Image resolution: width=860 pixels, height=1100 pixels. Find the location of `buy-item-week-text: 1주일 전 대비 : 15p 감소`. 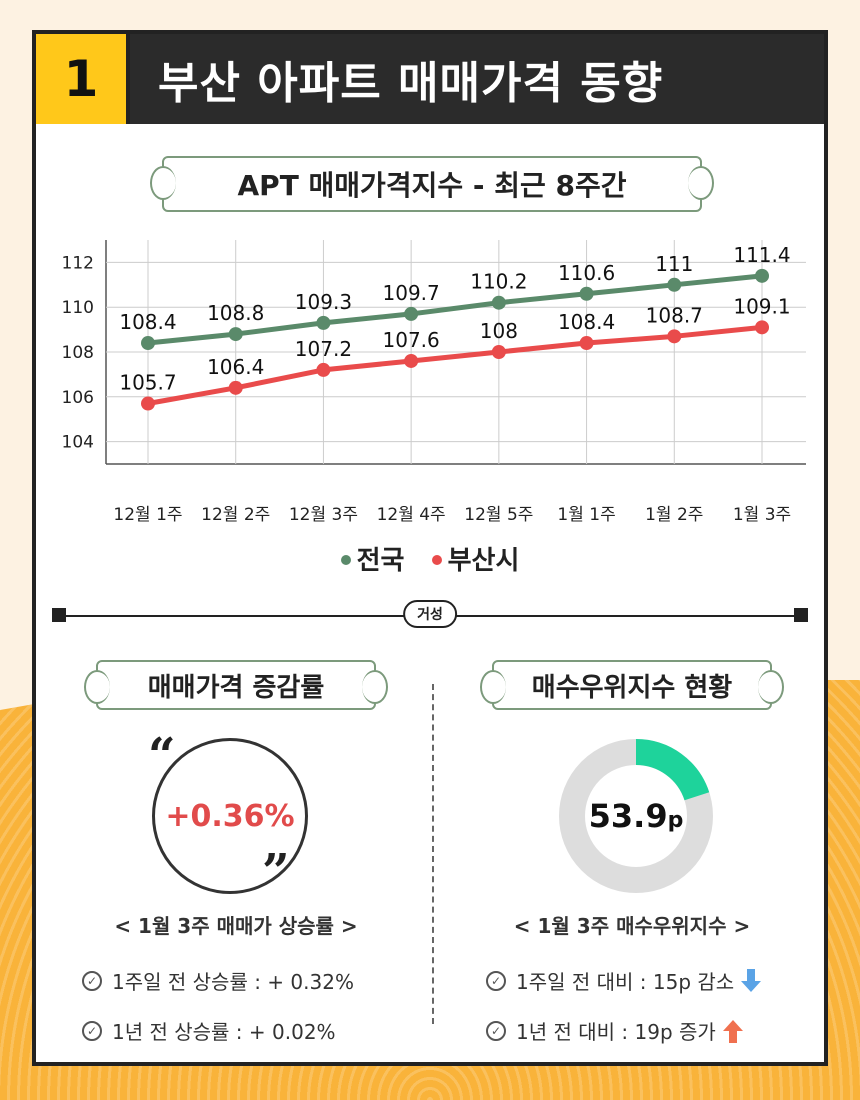

buy-item-week-text: 1주일 전 대비 : 15p 감소 is located at coordinates (625, 982).